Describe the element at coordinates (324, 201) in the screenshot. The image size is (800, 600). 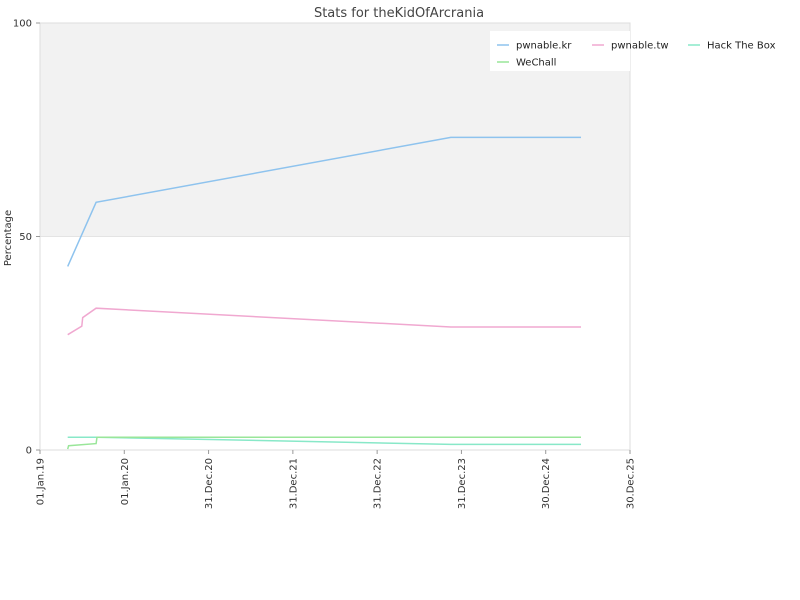
I see `series-line-pwnable-kr` at that location.